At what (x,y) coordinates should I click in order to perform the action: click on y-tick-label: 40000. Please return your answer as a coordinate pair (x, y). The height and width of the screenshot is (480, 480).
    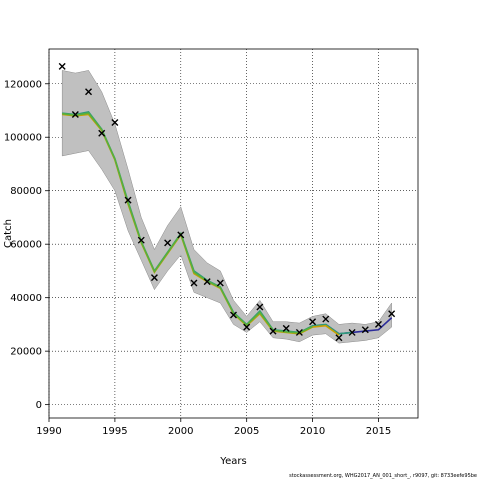
    Looking at the image, I should click on (26, 298).